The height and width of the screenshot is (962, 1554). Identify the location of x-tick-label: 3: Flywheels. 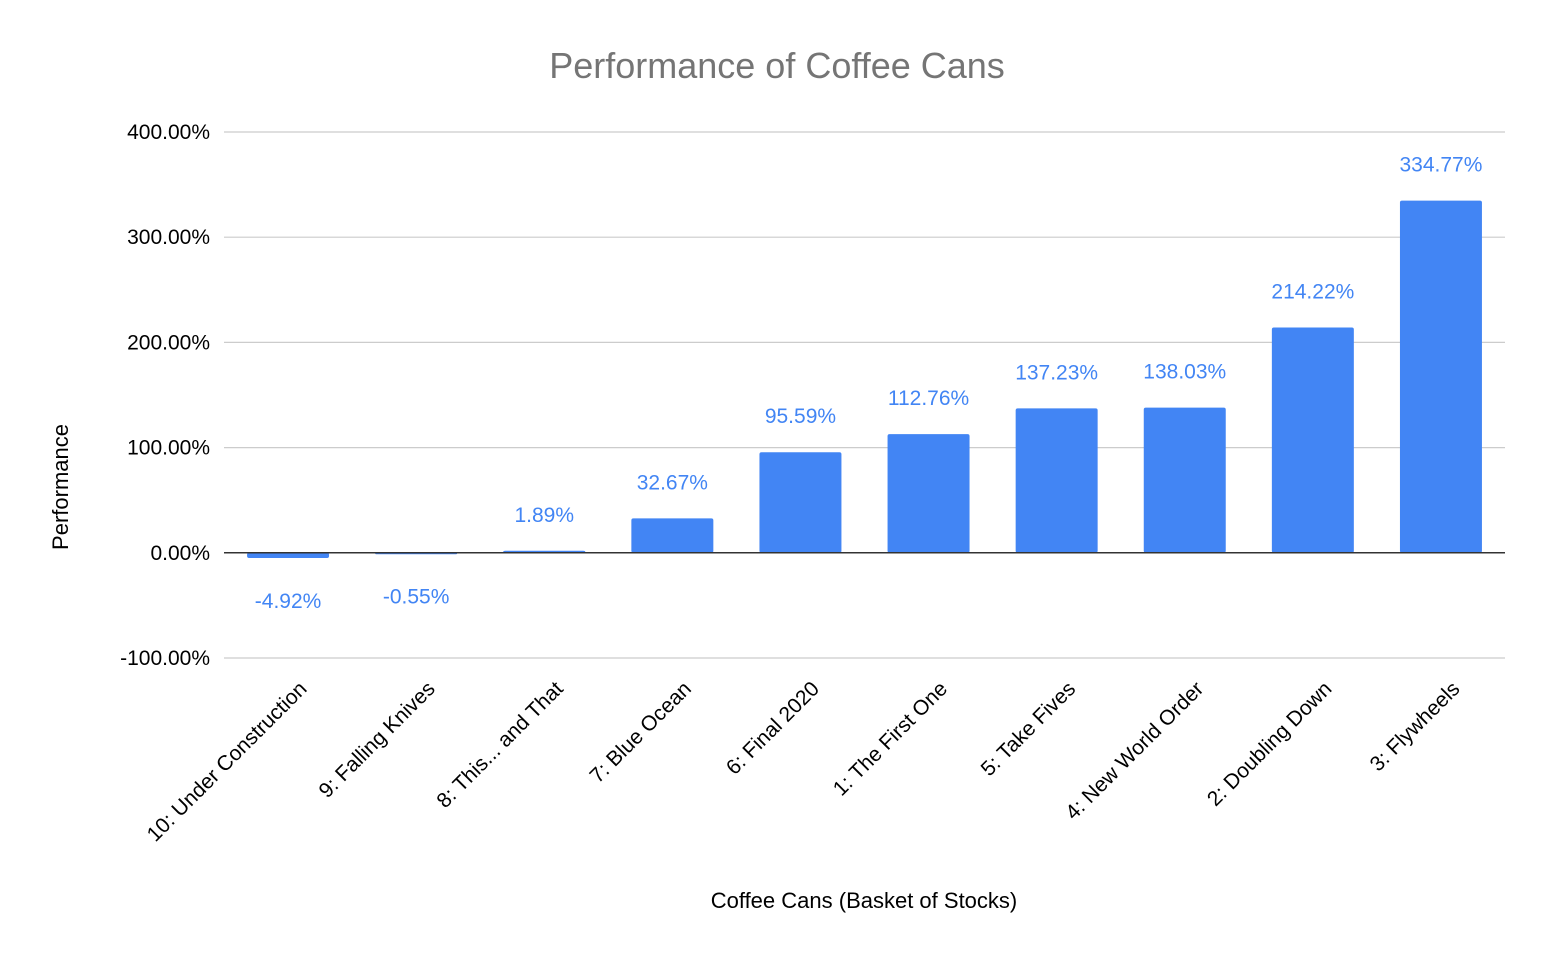
(1415, 726).